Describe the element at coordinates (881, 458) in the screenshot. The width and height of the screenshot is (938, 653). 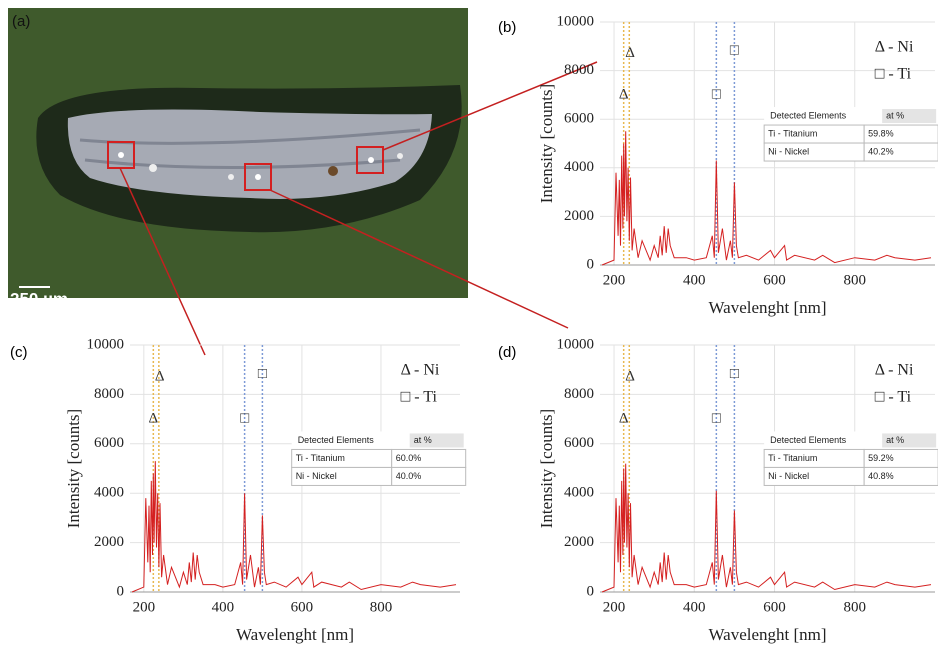
I see `table-cell-text: 59.2%` at that location.